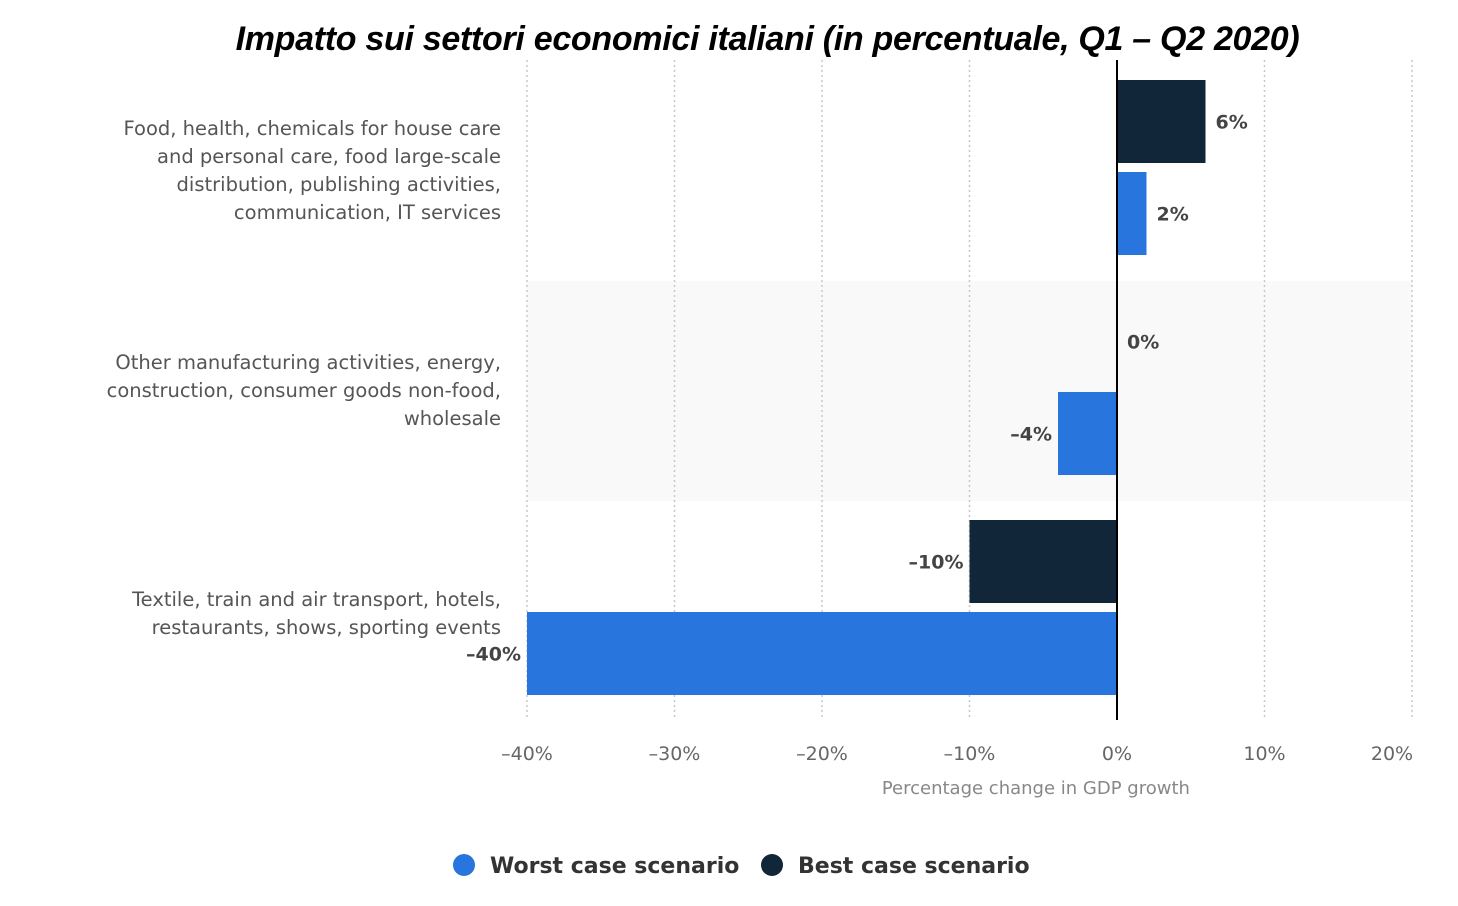 The image size is (1458, 906). I want to click on x-axis-label: Percentage change in GDP growth, so click(1036, 788).